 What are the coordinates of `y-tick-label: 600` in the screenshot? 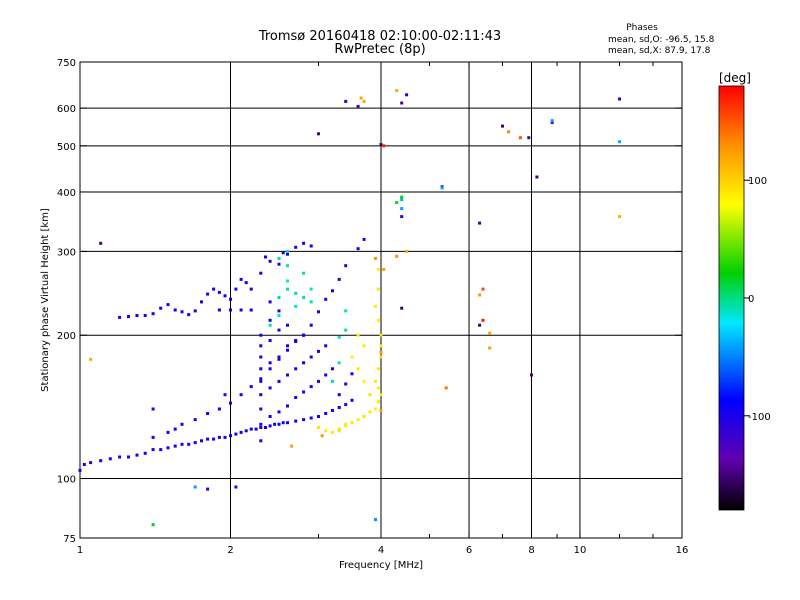 It's located at (66, 109).